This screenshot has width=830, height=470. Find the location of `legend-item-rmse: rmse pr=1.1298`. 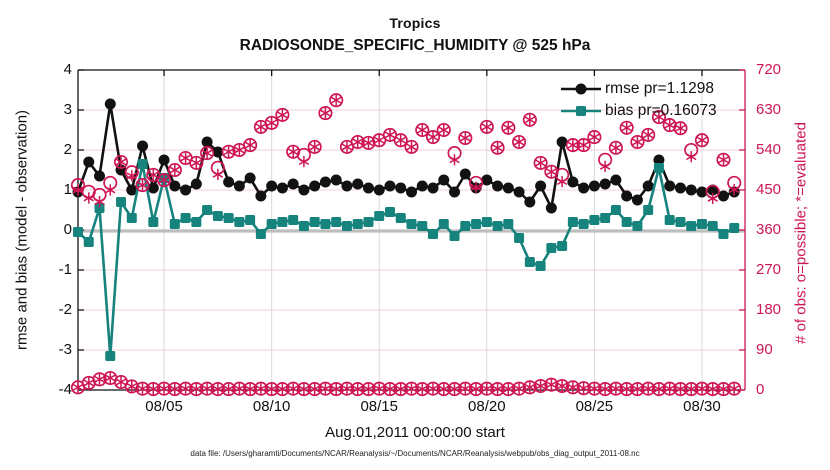

legend-item-rmse: rmse pr=1.1298 is located at coordinates (657, 89).